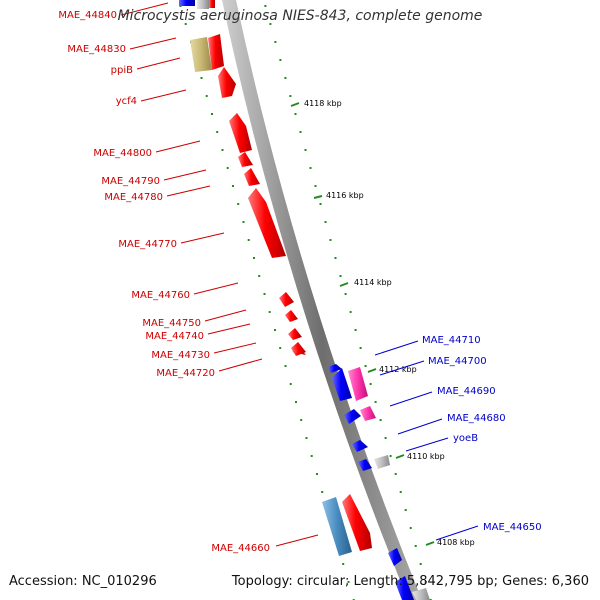  What do you see at coordinates (382, 462) in the screenshot?
I see `feature-yoeb-grey` at bounding box center [382, 462].